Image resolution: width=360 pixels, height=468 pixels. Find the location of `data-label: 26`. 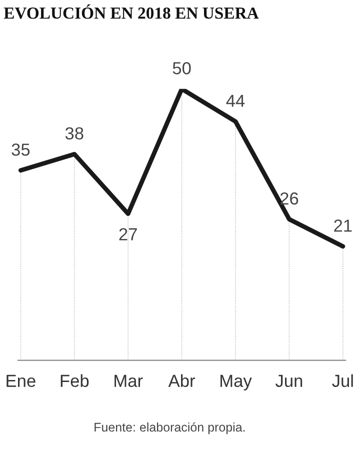

data-label: 26 is located at coordinates (289, 198).